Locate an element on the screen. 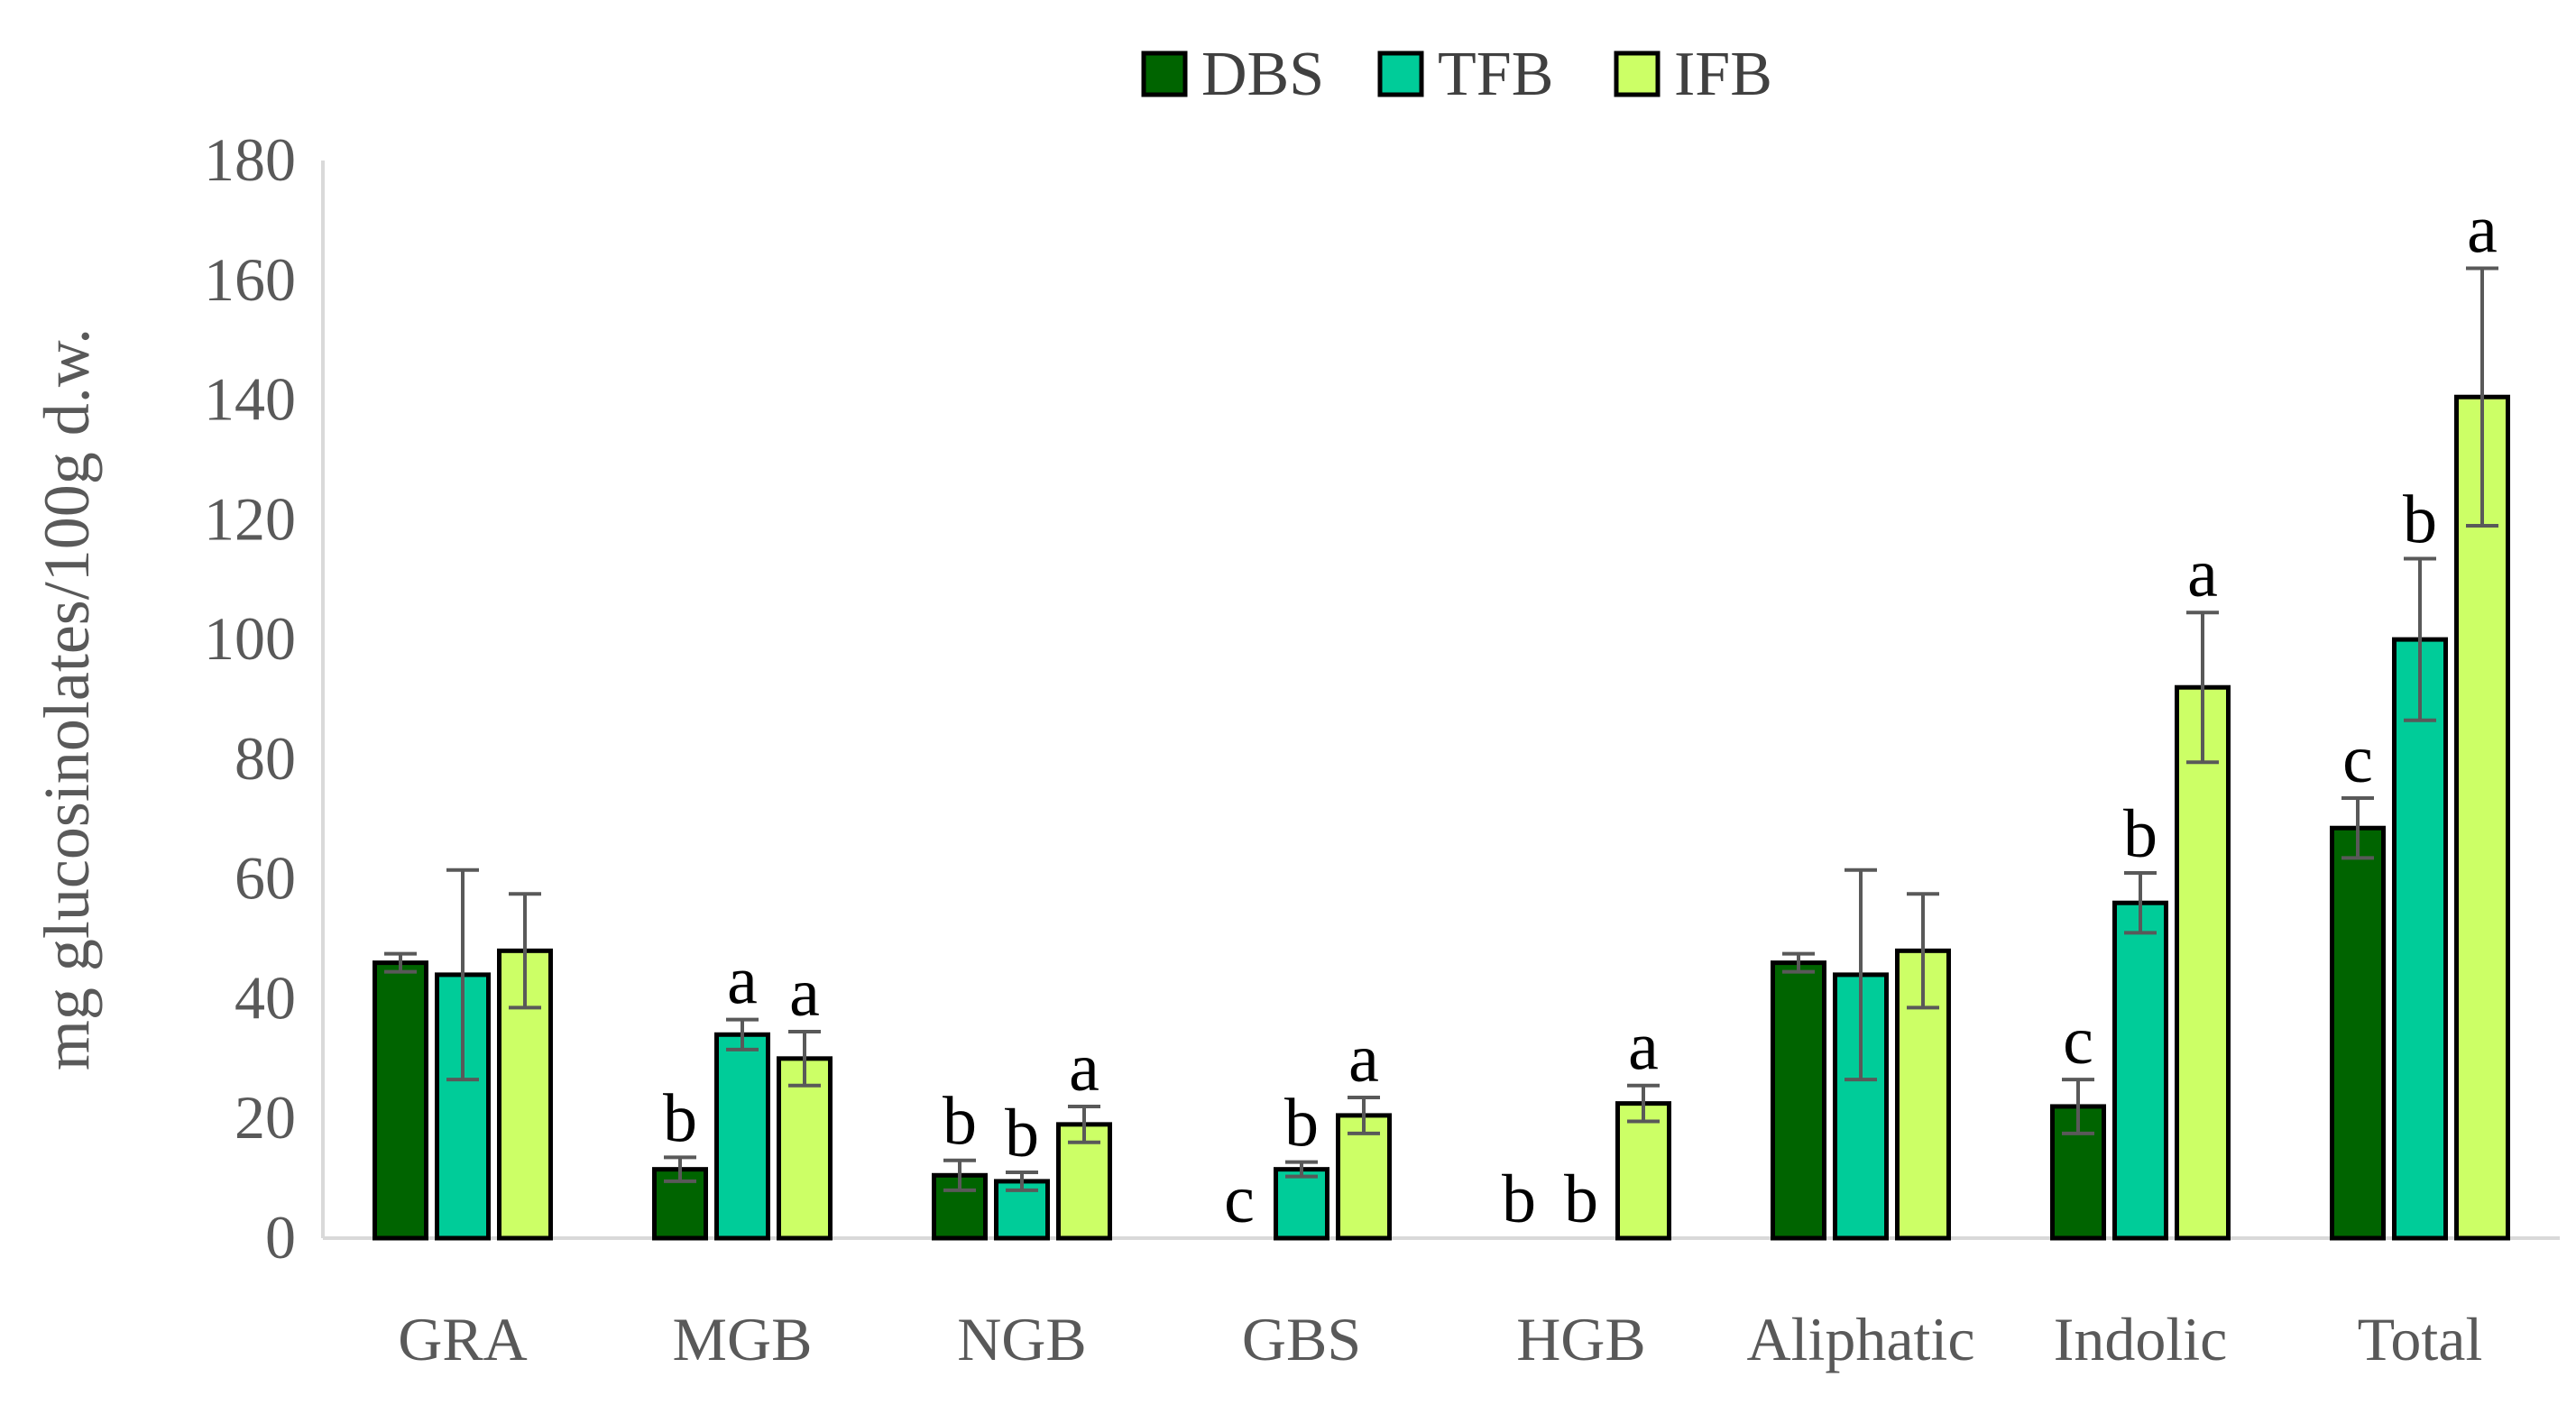 Image resolution: width=2576 pixels, height=1414 pixels. y-tick-label: 40 is located at coordinates (265, 997).